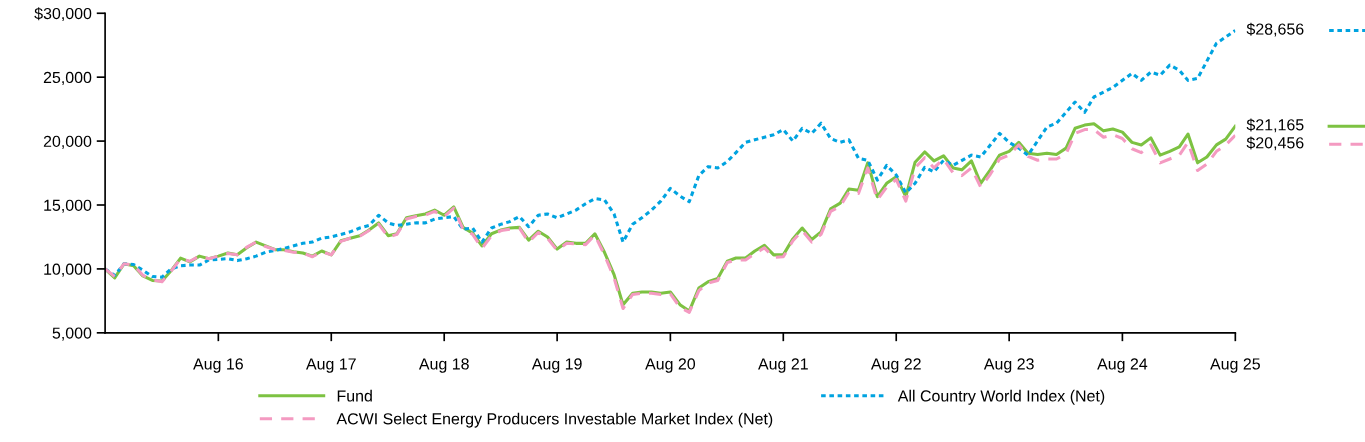 Image resolution: width=1365 pixels, height=442 pixels. What do you see at coordinates (554, 420) in the screenshot?
I see `legend-label: ACWI Select Energy Producers Investable Market Index (Net)` at bounding box center [554, 420].